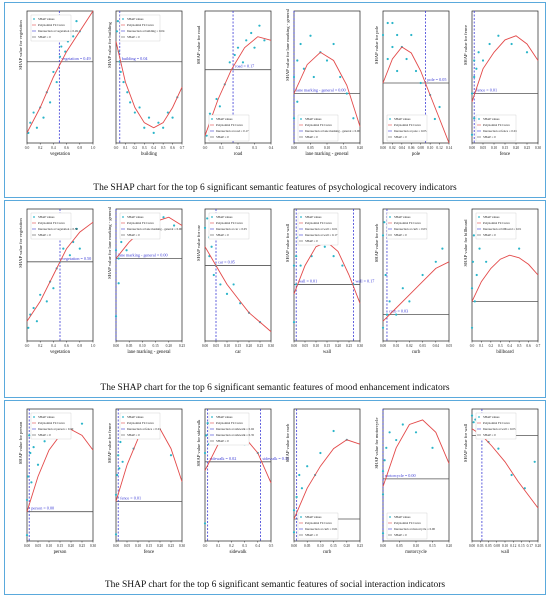  Describe the element at coordinates (20, 243) in the screenshot. I see `y-axis-label: SHAP value for vegetation` at that location.